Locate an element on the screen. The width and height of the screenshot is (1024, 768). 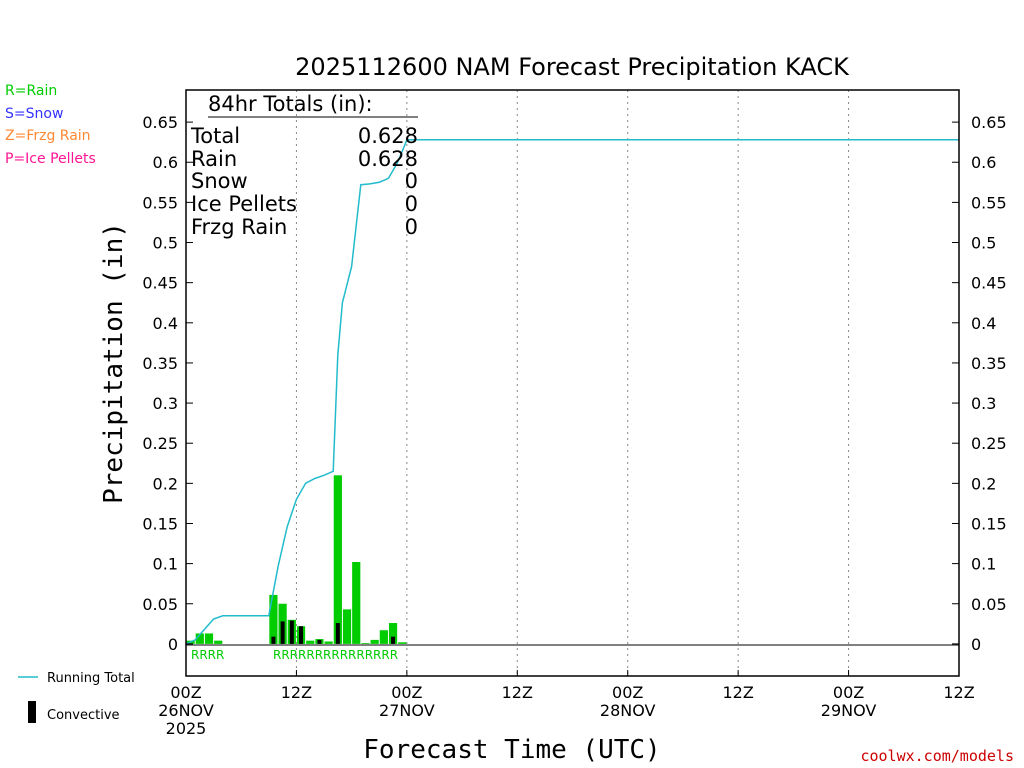
precip-type-label-2: RRRRRRRRRRRRRRR is located at coordinates (335, 655).